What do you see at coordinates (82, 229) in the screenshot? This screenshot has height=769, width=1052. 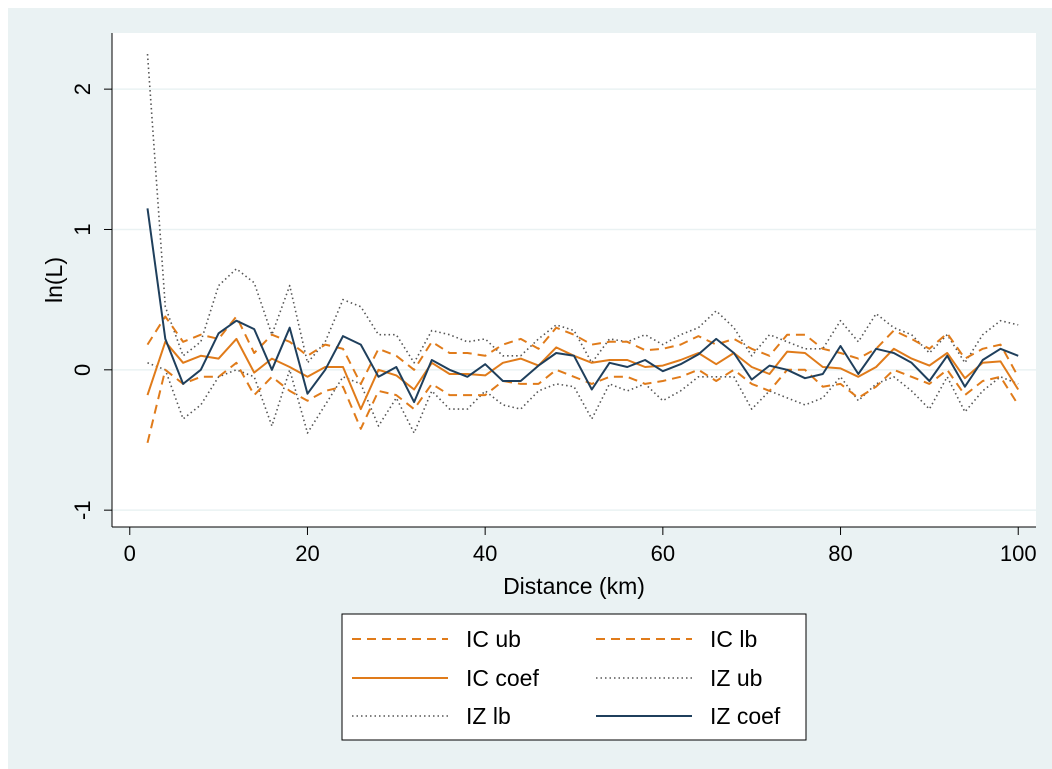 I see `y-tick-label: 1` at bounding box center [82, 229].